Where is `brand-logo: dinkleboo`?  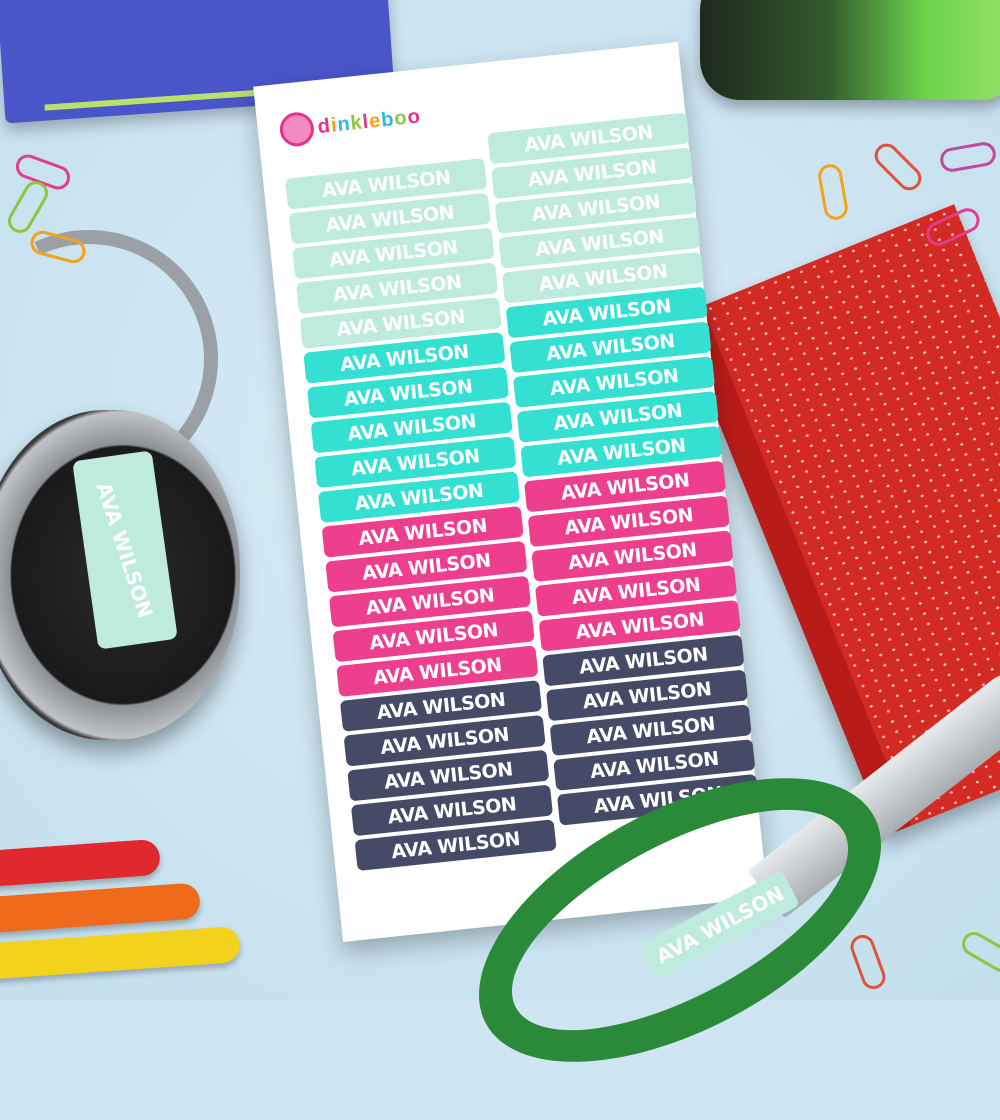 brand-logo: dinkleboo is located at coordinates (350, 124).